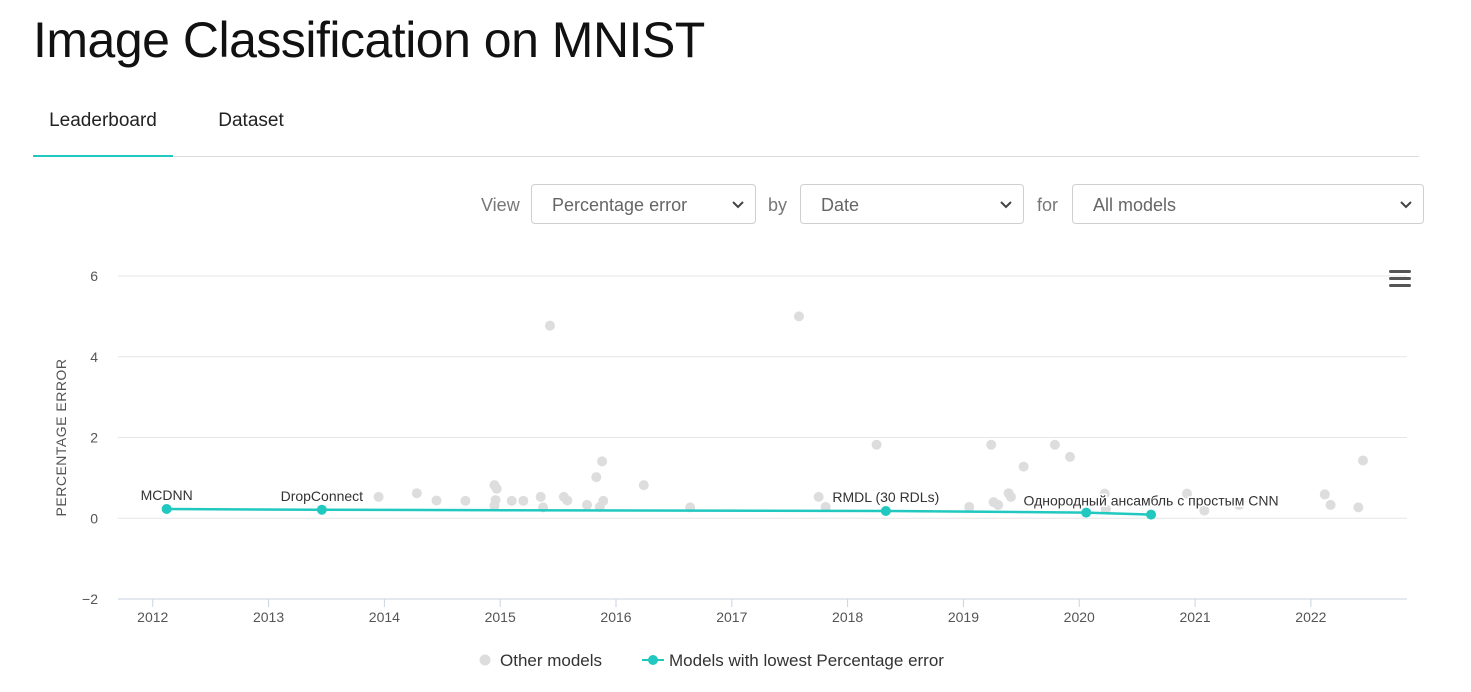 The width and height of the screenshot is (1471, 692). What do you see at coordinates (94, 438) in the screenshot?
I see `y-tick-label: 2` at bounding box center [94, 438].